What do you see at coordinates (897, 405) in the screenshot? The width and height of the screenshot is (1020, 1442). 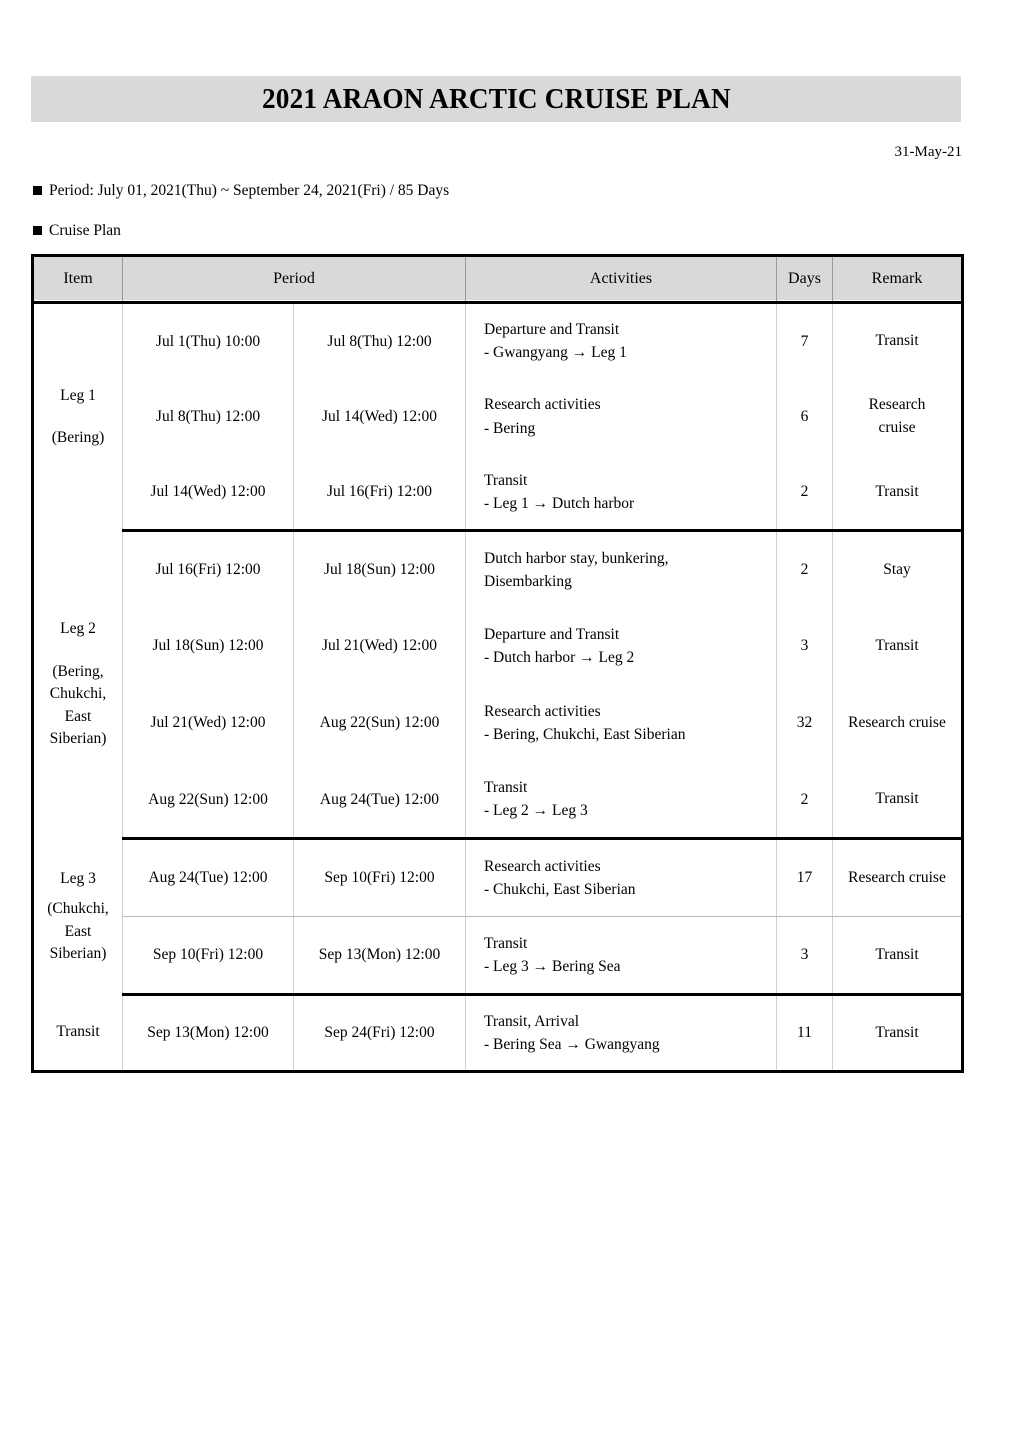 I see `remark-line: Research` at bounding box center [897, 405].